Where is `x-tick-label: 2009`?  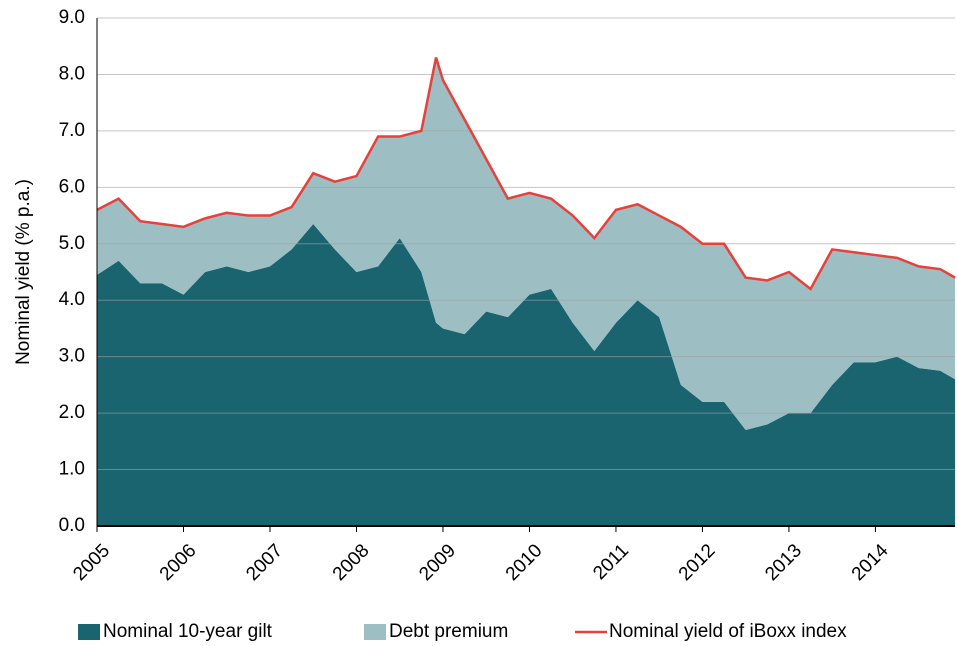 x-tick-label: 2009 is located at coordinates (437, 562).